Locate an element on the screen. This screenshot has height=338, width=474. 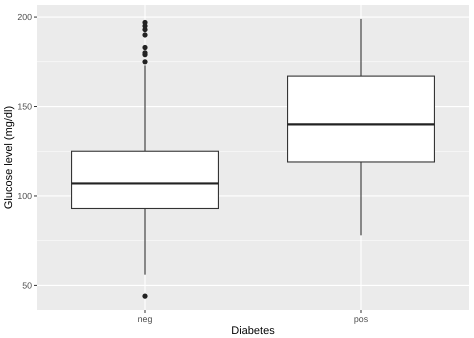
y-axis-title: Glucose level (mg/dl) is located at coordinates (9, 158).